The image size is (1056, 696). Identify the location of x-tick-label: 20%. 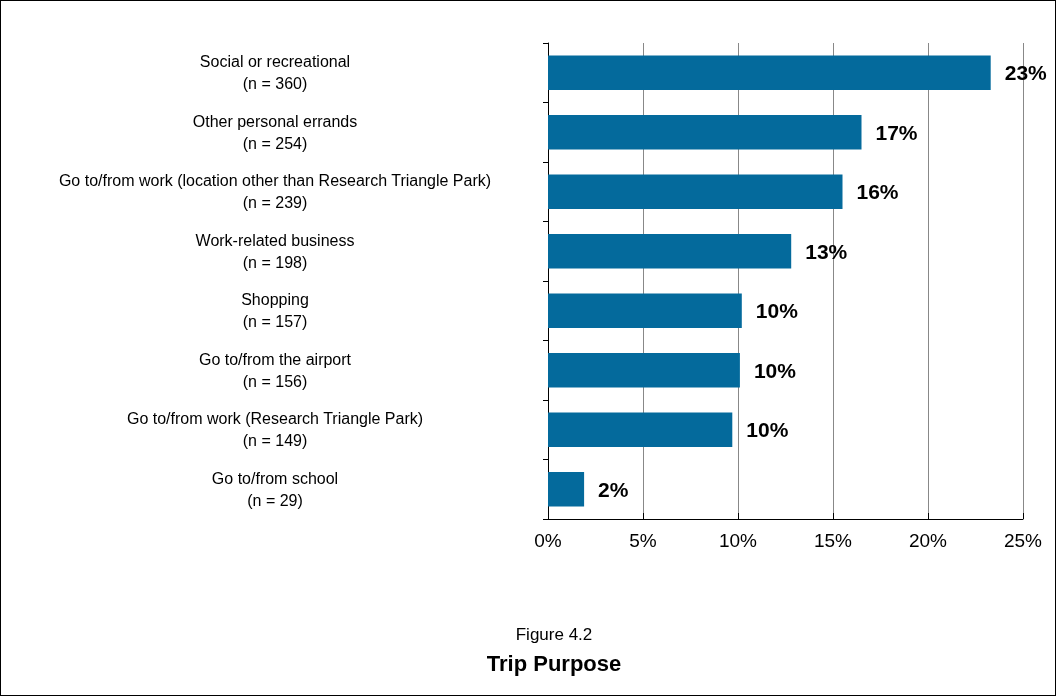
(928, 540).